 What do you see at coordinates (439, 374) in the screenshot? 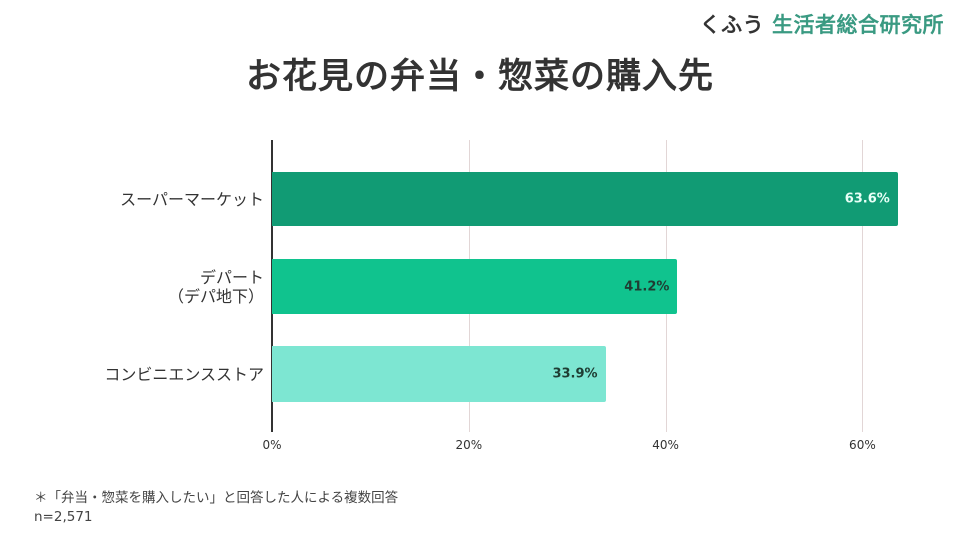
I see `bar: 33.9%` at bounding box center [439, 374].